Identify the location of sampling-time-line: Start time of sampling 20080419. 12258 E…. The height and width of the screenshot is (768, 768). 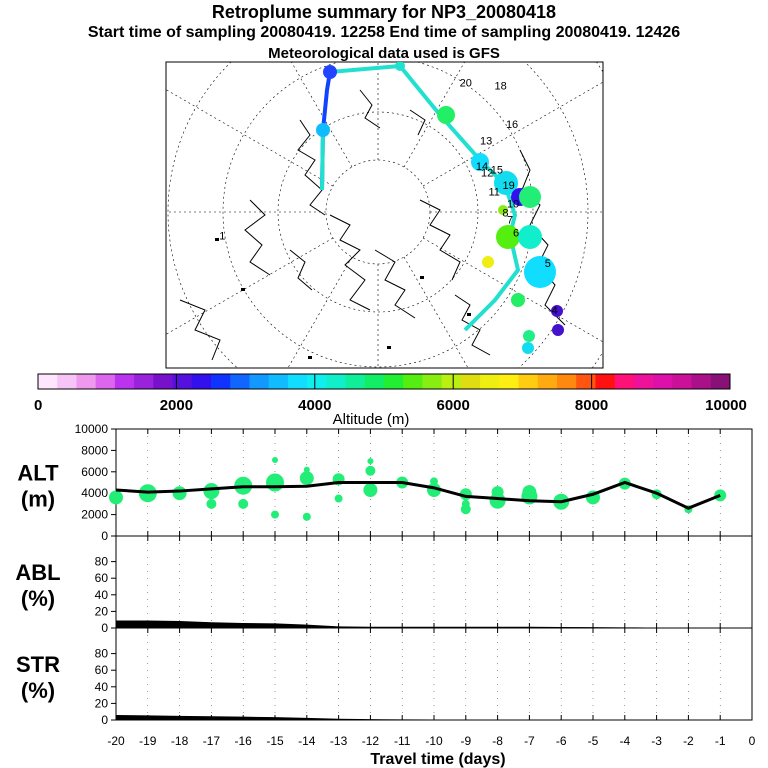
(384, 32).